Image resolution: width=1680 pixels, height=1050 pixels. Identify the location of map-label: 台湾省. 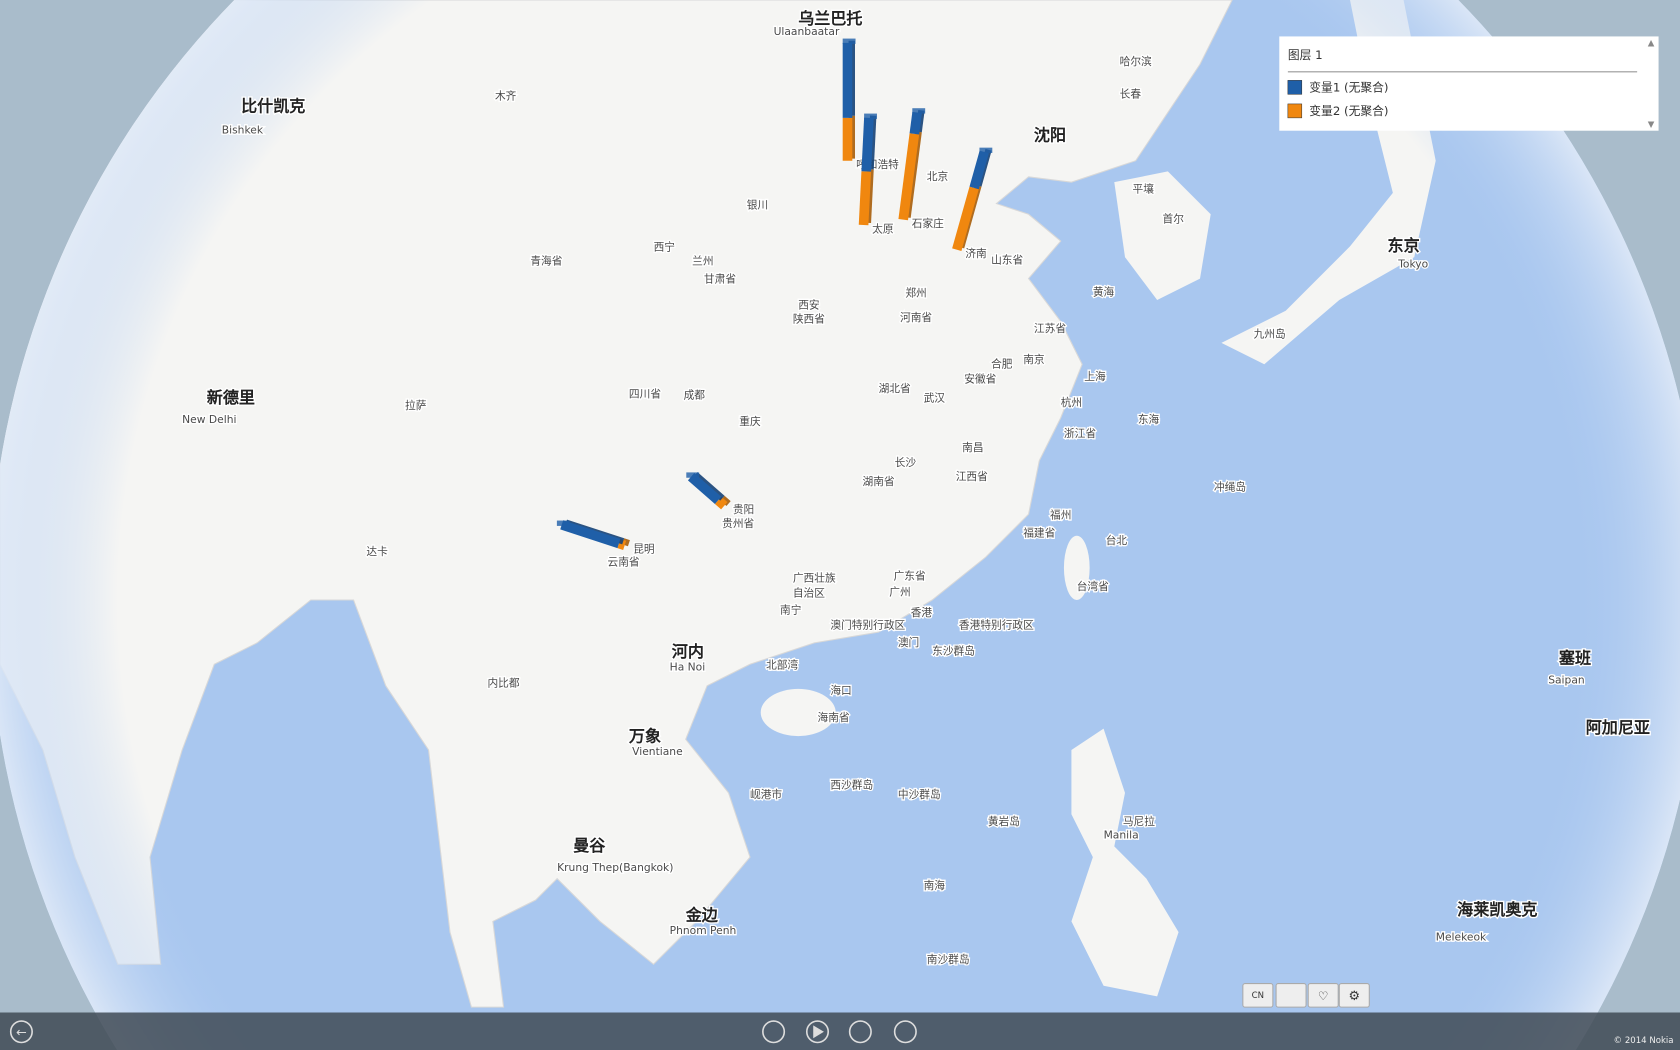
(1093, 586).